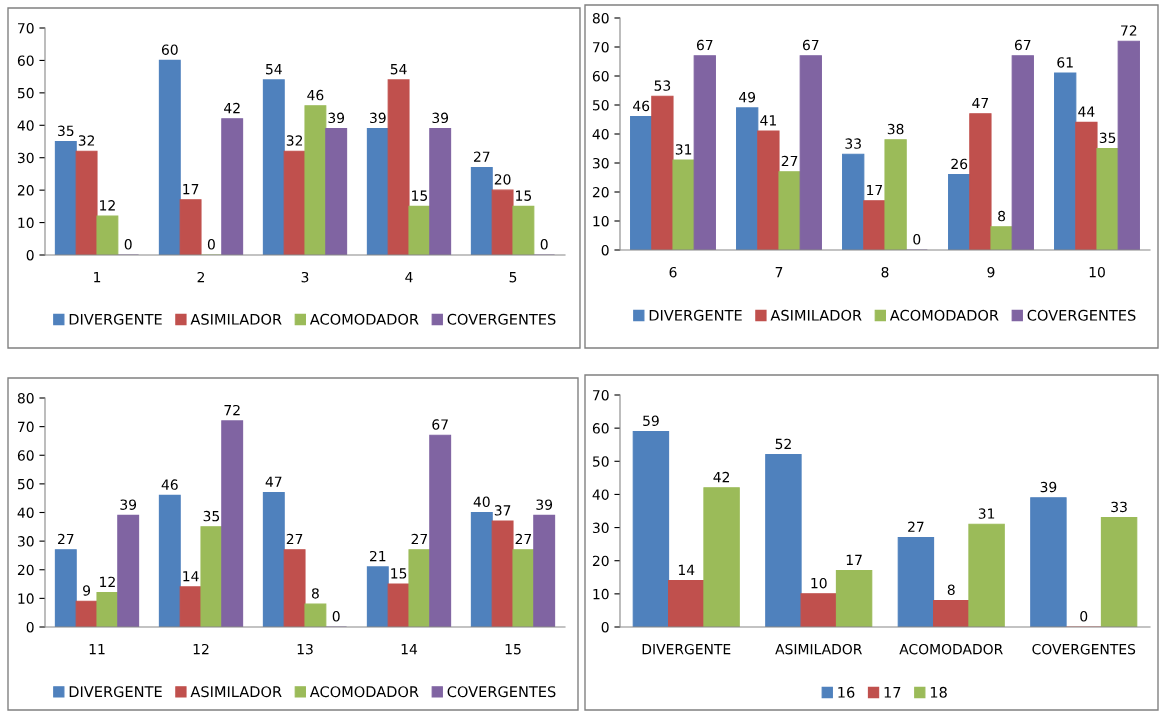 The width and height of the screenshot is (1161, 715). What do you see at coordinates (651, 420) in the screenshot?
I see `data-label: 59` at bounding box center [651, 420].